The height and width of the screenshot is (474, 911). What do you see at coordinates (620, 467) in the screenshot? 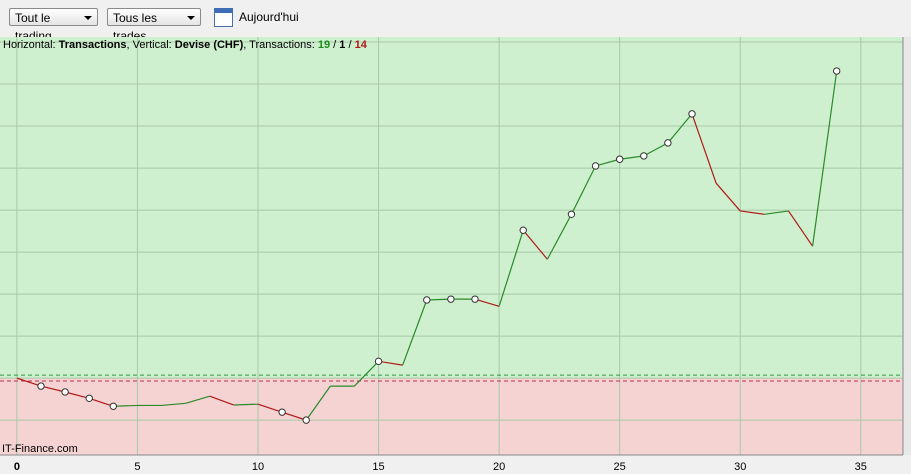
I see `x-tick-label: 25` at bounding box center [620, 467].